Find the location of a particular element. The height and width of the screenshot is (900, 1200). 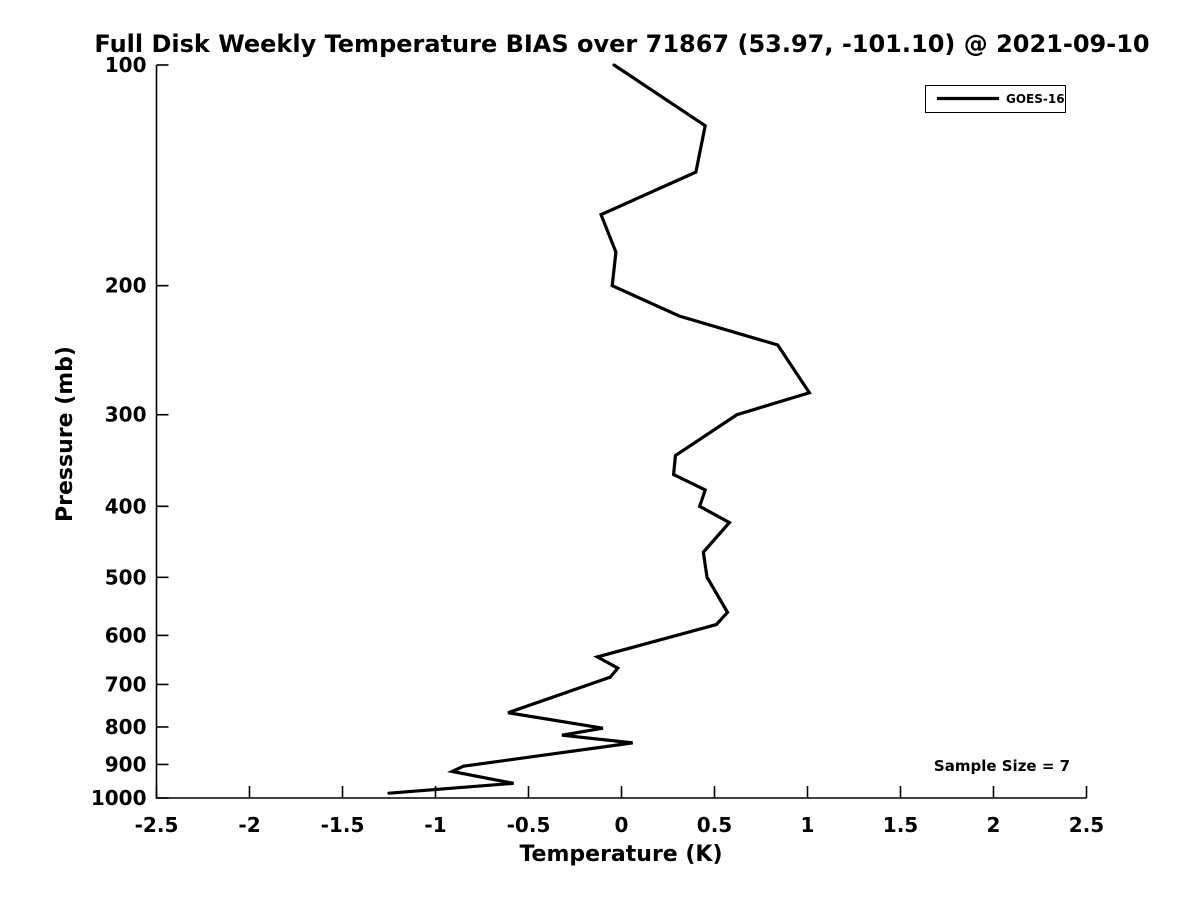

x-tick-label: 2 is located at coordinates (994, 825).